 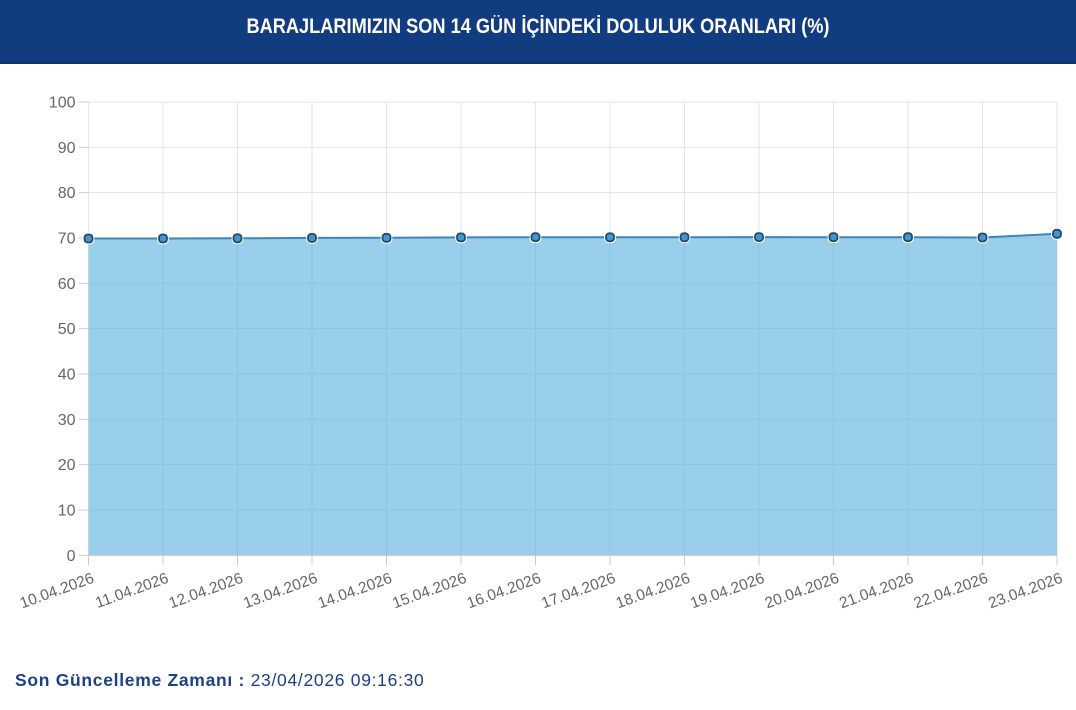 What do you see at coordinates (67, 239) in the screenshot?
I see `svg-text: 70` at bounding box center [67, 239].